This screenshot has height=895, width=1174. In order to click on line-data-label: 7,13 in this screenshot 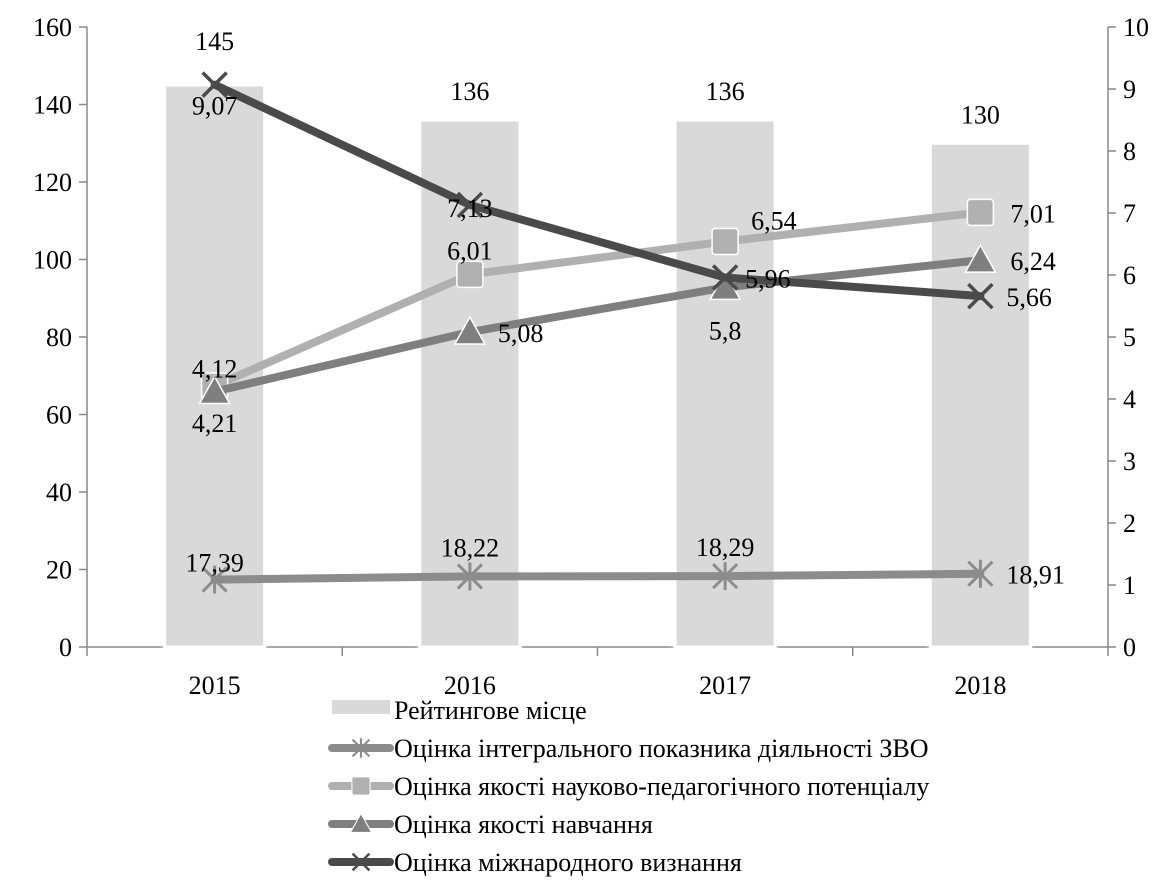, I will do `click(470, 208)`.